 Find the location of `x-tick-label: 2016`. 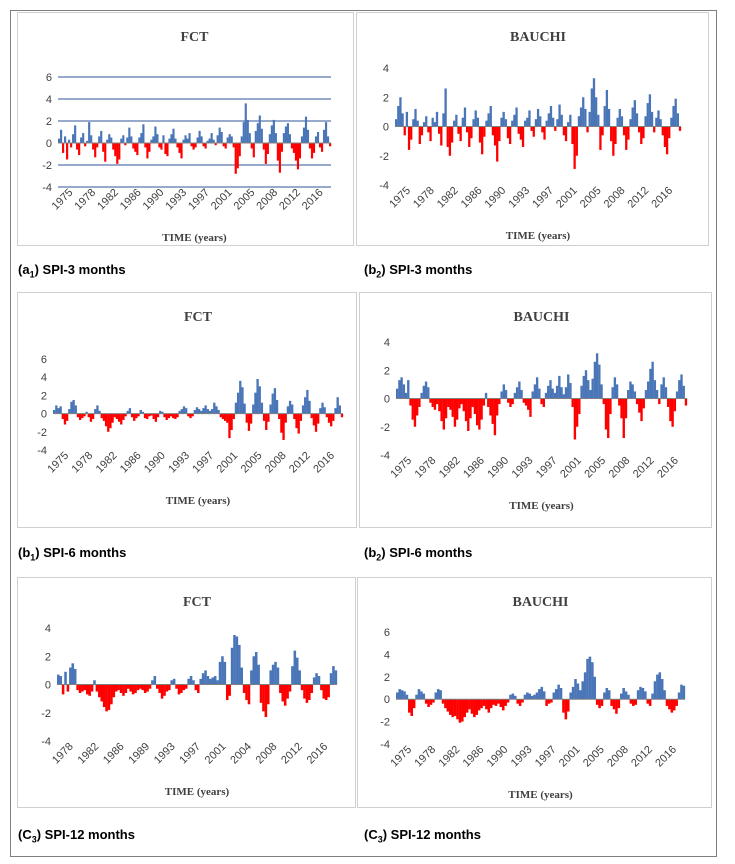

x-tick-label: 2016 is located at coordinates (668, 468).